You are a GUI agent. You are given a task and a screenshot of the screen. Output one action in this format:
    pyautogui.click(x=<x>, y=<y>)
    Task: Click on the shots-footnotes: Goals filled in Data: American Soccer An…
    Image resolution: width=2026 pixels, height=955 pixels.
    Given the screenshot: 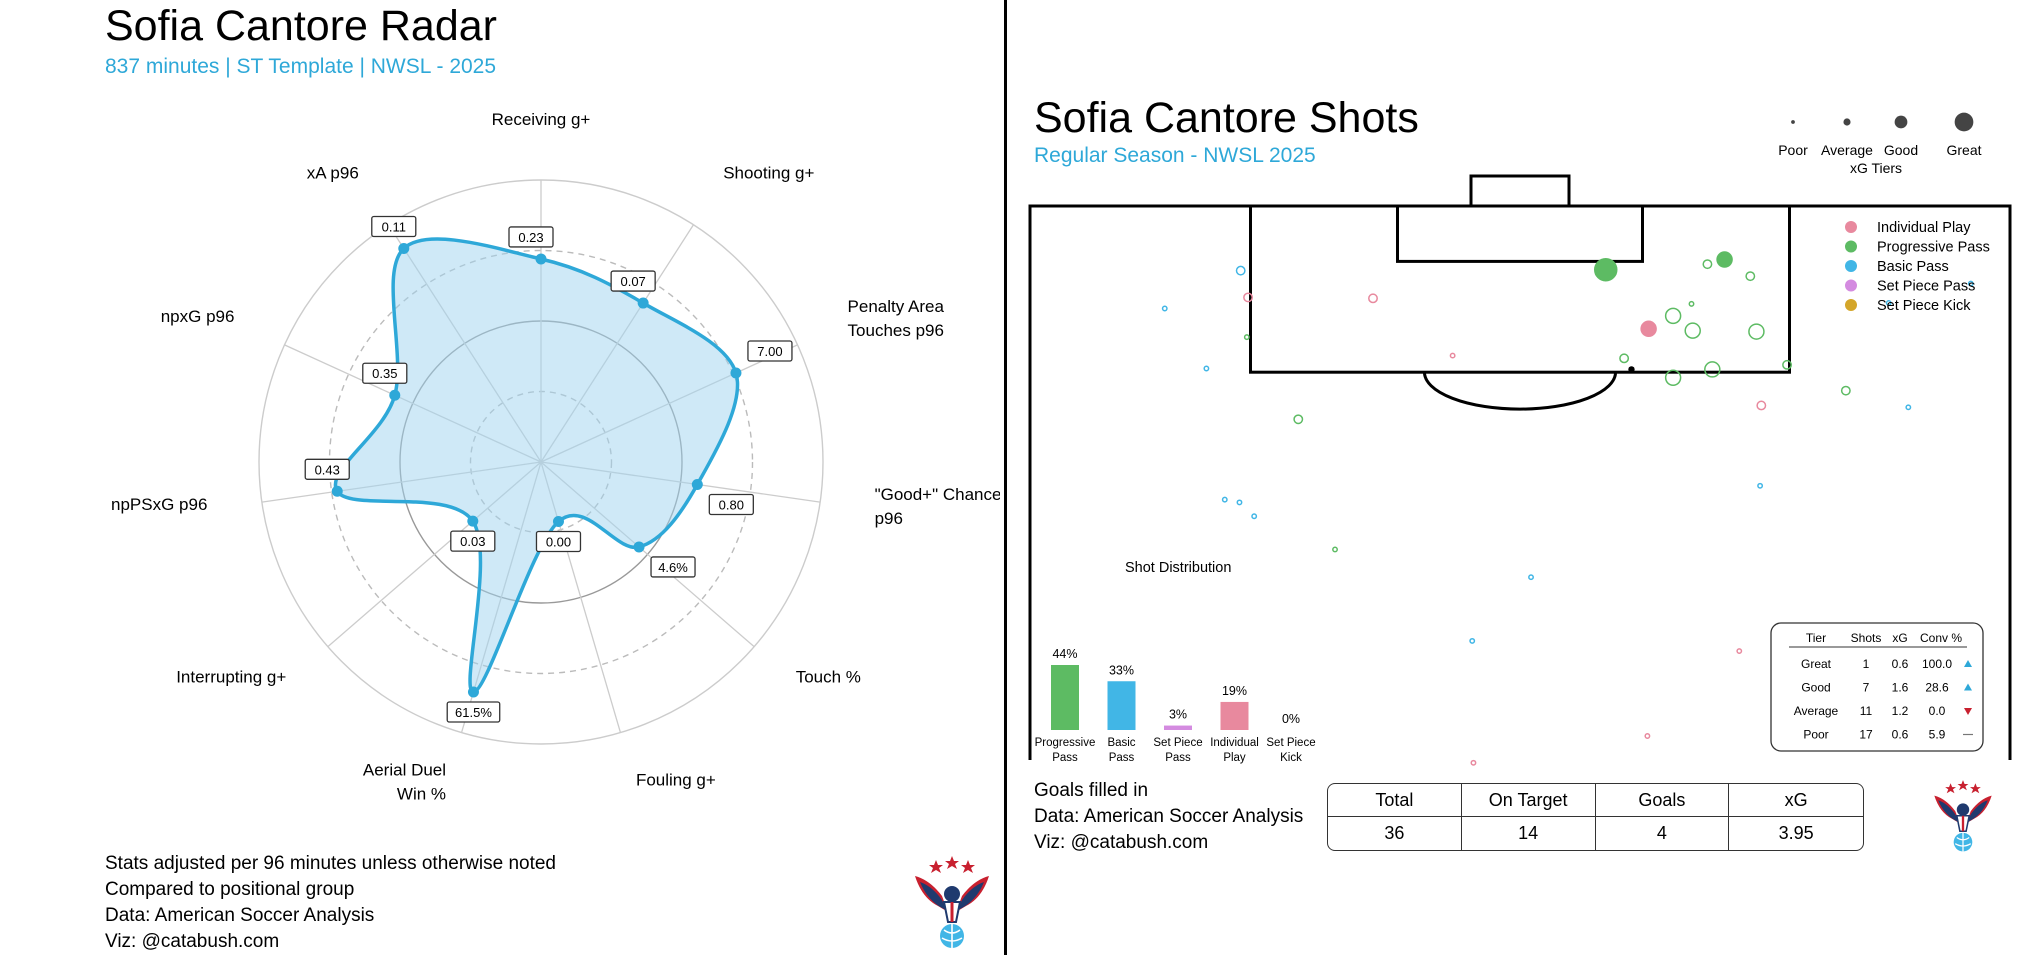 What is the action you would take?
    pyautogui.click(x=1168, y=817)
    